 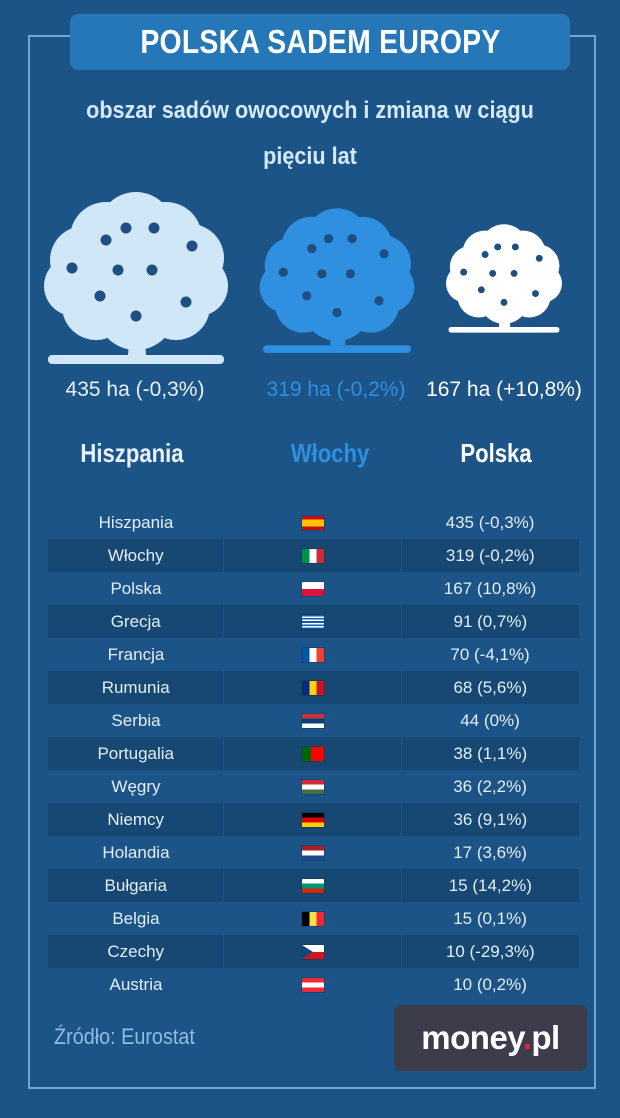 I want to click on pt-flag-icon, so click(x=312, y=754).